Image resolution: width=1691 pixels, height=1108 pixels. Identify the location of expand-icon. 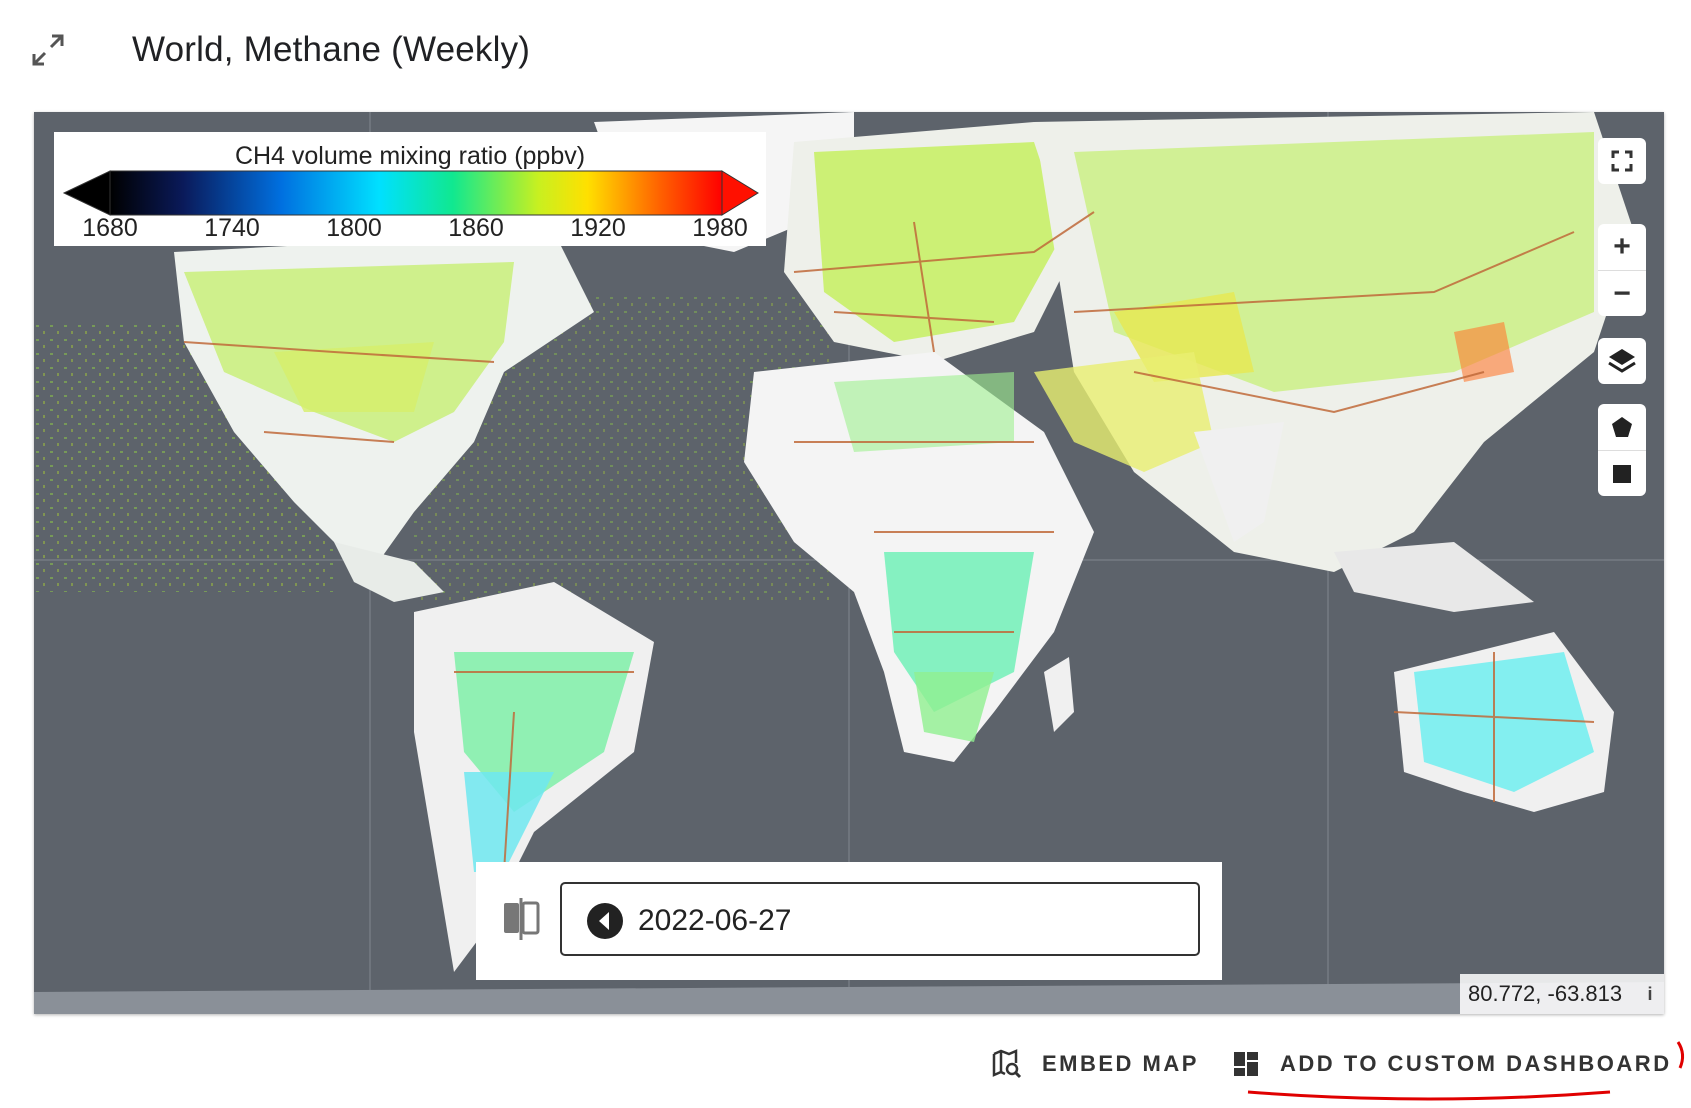
(48, 50).